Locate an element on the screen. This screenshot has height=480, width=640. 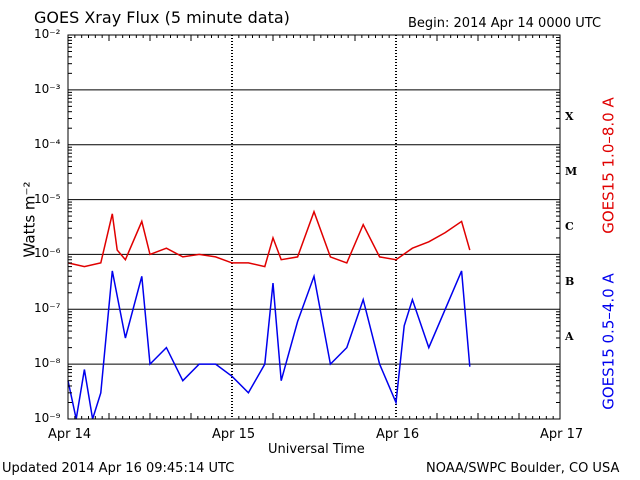
credit-label: NOAA/SWPC Boulder, CO USA is located at coordinates (523, 468).